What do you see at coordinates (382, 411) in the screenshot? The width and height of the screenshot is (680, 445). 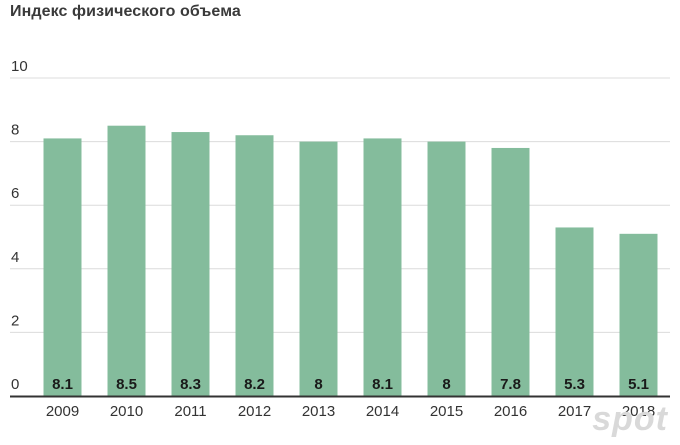 I see `x-tick-label: 2014` at bounding box center [382, 411].